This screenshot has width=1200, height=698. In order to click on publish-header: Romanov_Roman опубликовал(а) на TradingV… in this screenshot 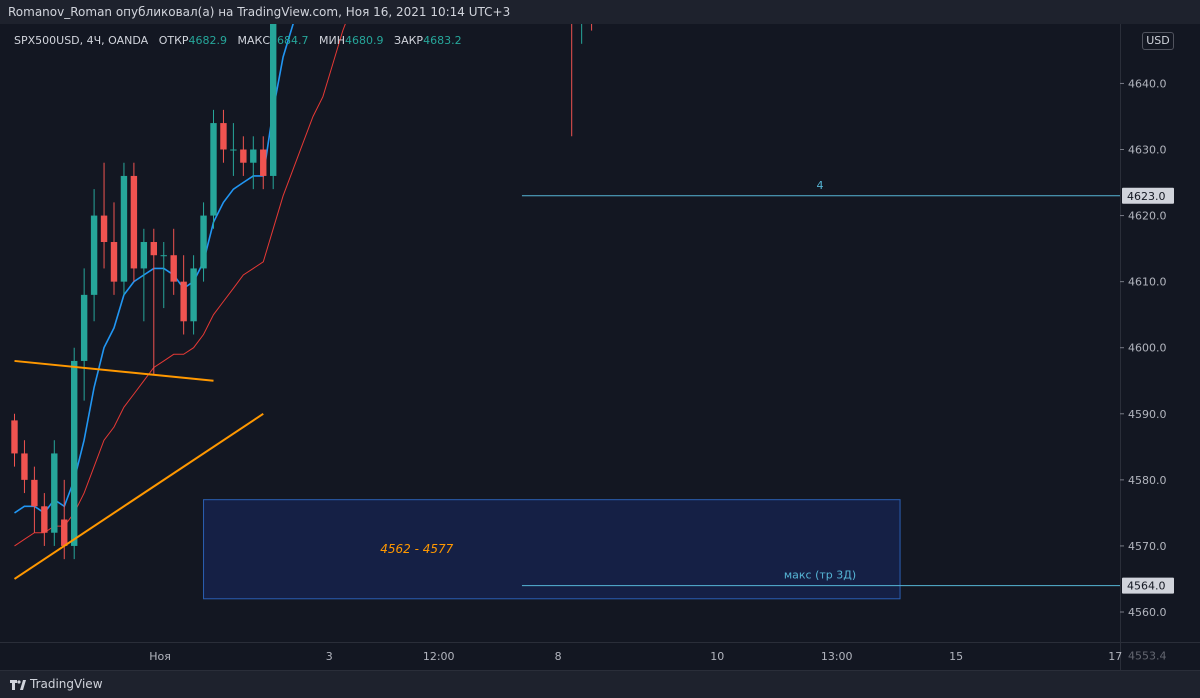, I will do `click(600, 12)`.